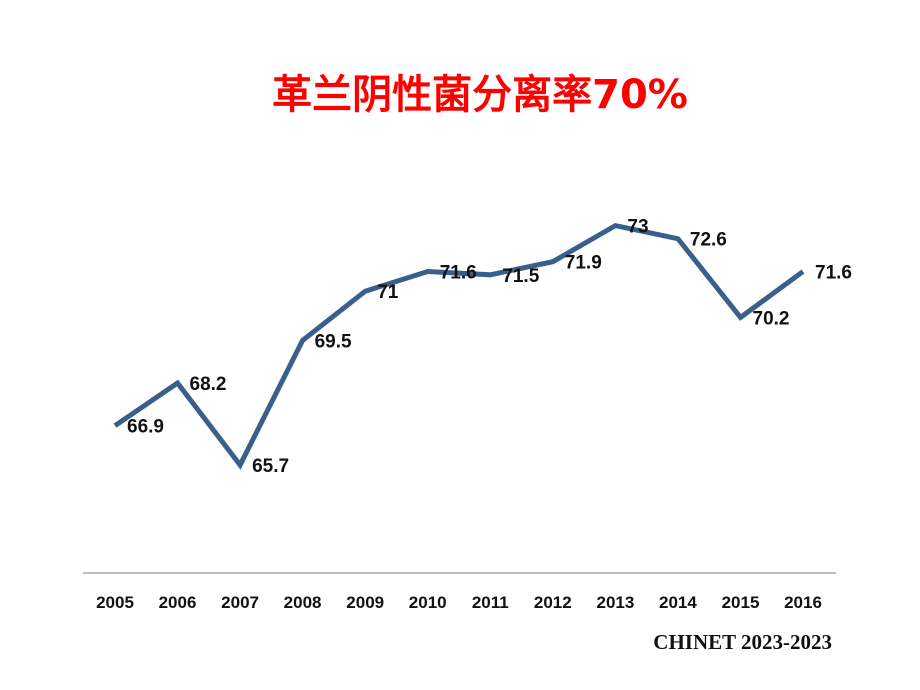 This screenshot has width=920, height=690. What do you see at coordinates (553, 602) in the screenshot?
I see `x-tick-label: 2012` at bounding box center [553, 602].